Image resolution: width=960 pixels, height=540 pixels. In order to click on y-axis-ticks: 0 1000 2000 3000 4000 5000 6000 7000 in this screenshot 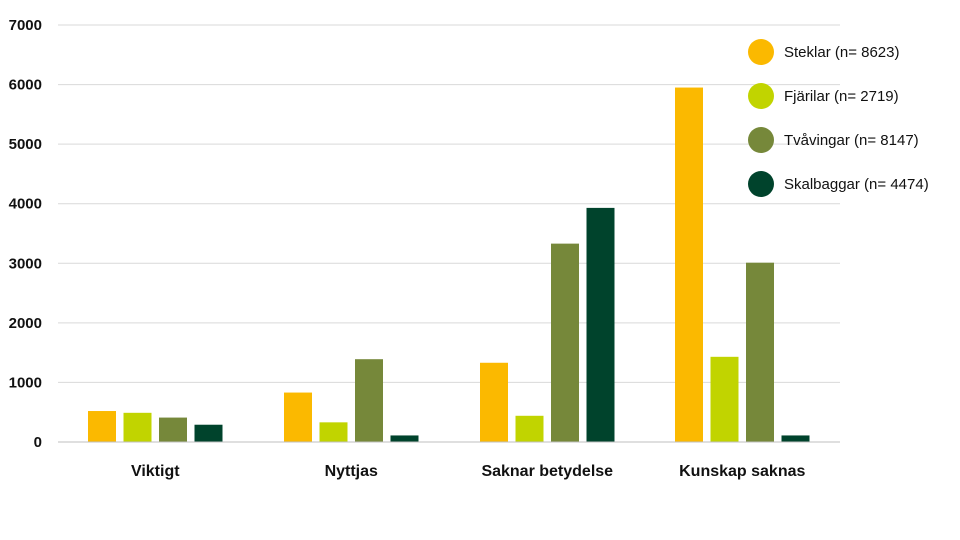, I will do `click(25, 234)`.